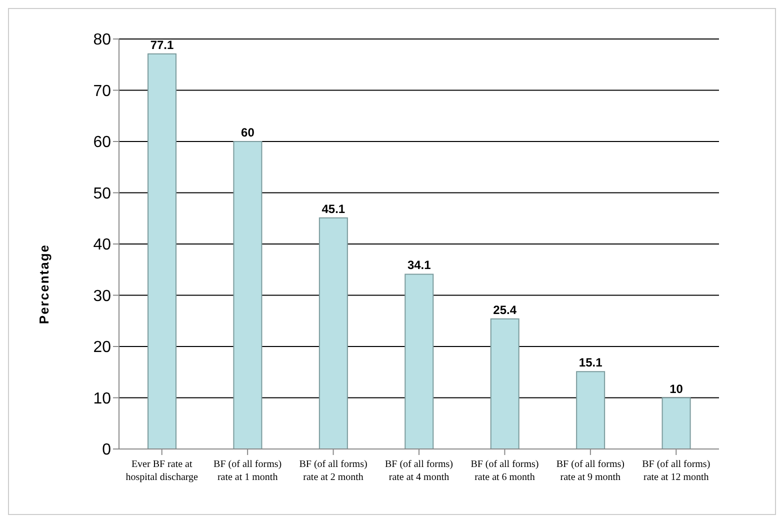 This screenshot has width=782, height=521. I want to click on x-tick-label: BF (of all forms) rate at 12 month, so click(676, 471).